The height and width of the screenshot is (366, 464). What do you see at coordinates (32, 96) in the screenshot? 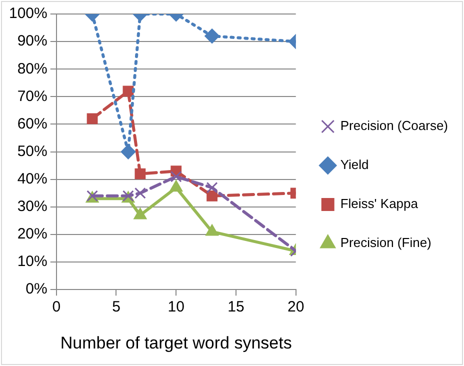
I see `y-tick-label: 70%` at bounding box center [32, 96].